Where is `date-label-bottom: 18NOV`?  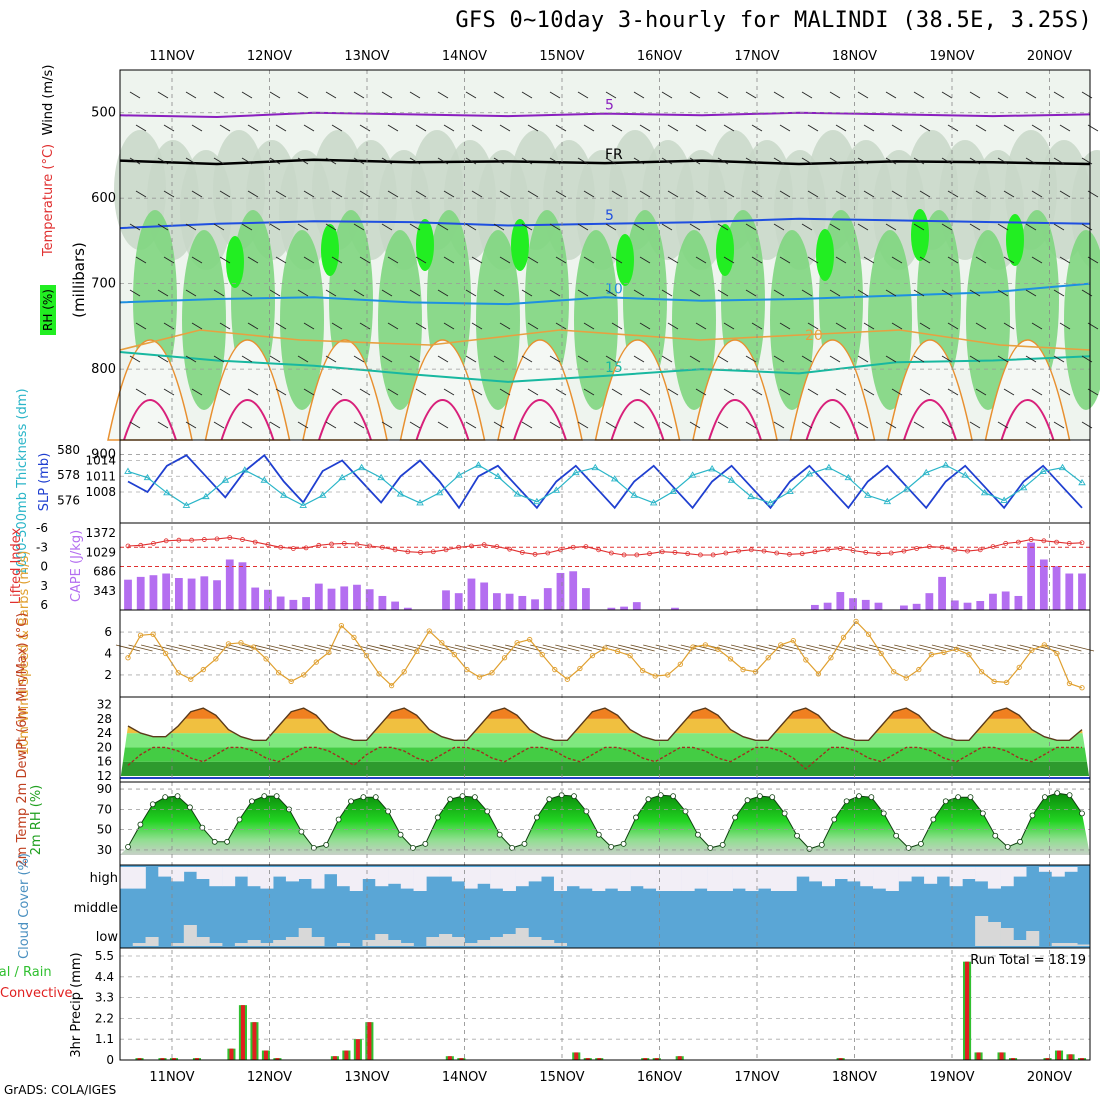
date-label-bottom: 18NOV is located at coordinates (854, 1077).